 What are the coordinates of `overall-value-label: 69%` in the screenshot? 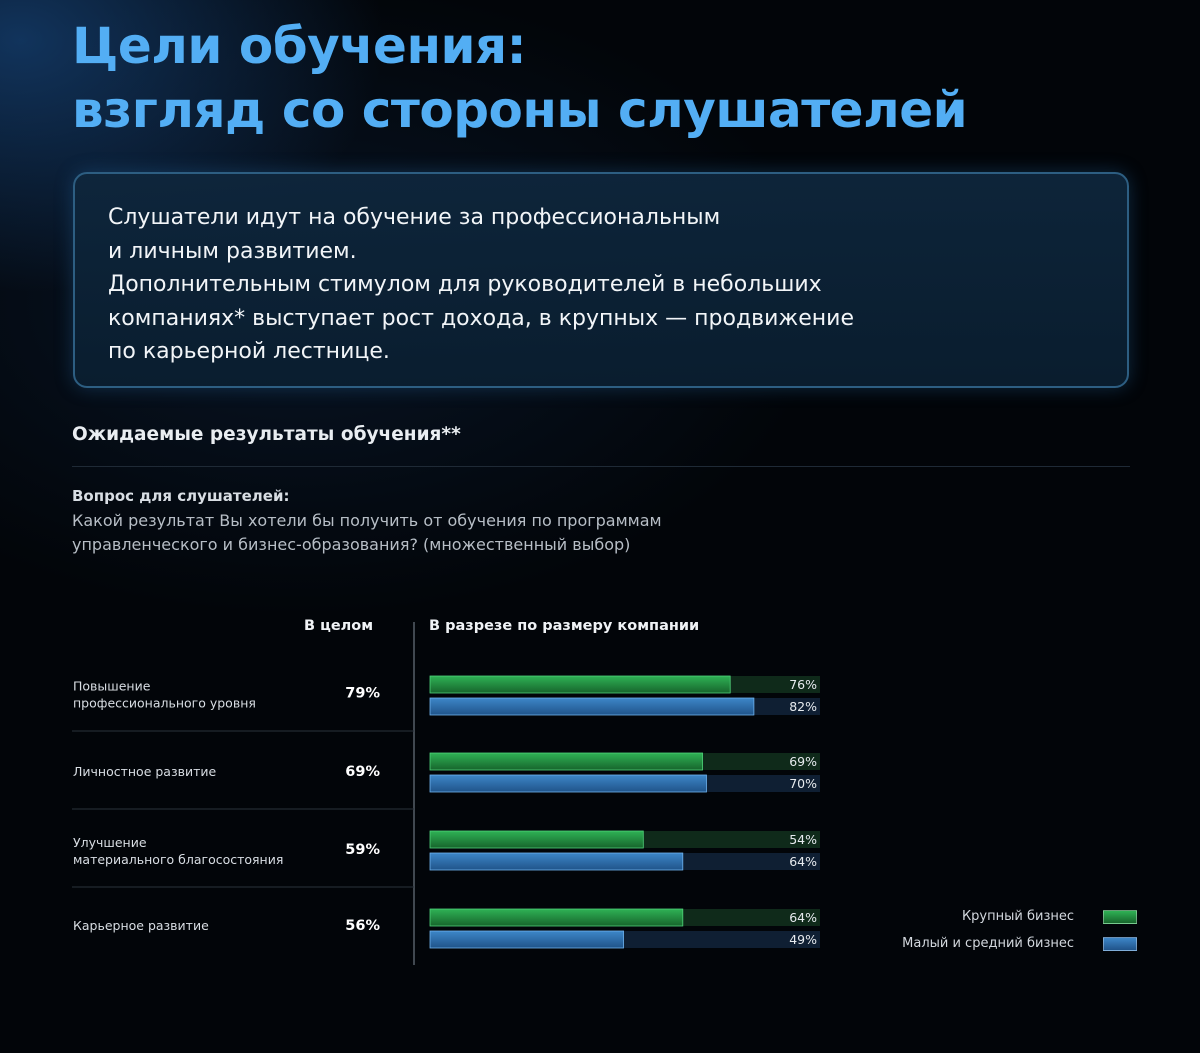 It's located at (362, 772).